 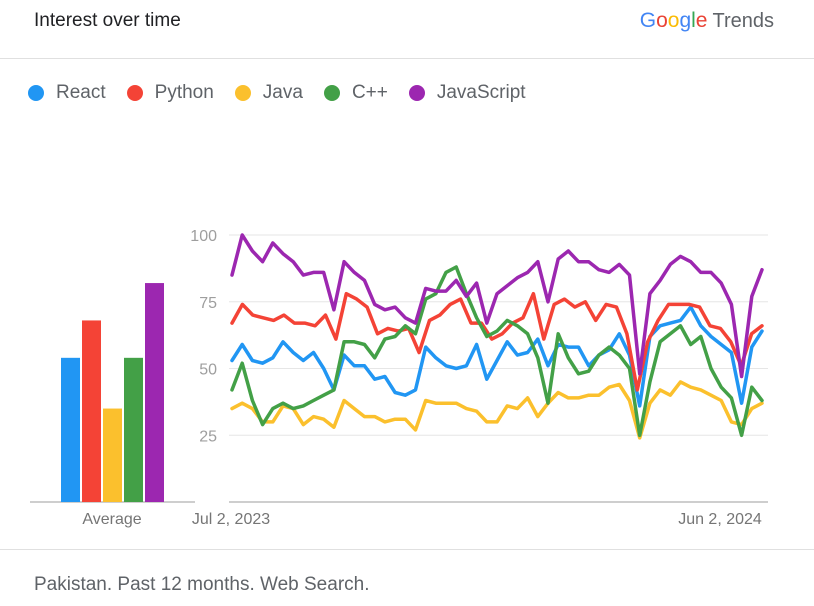 What do you see at coordinates (693, 20) in the screenshot?
I see `google-letter: l` at bounding box center [693, 20].